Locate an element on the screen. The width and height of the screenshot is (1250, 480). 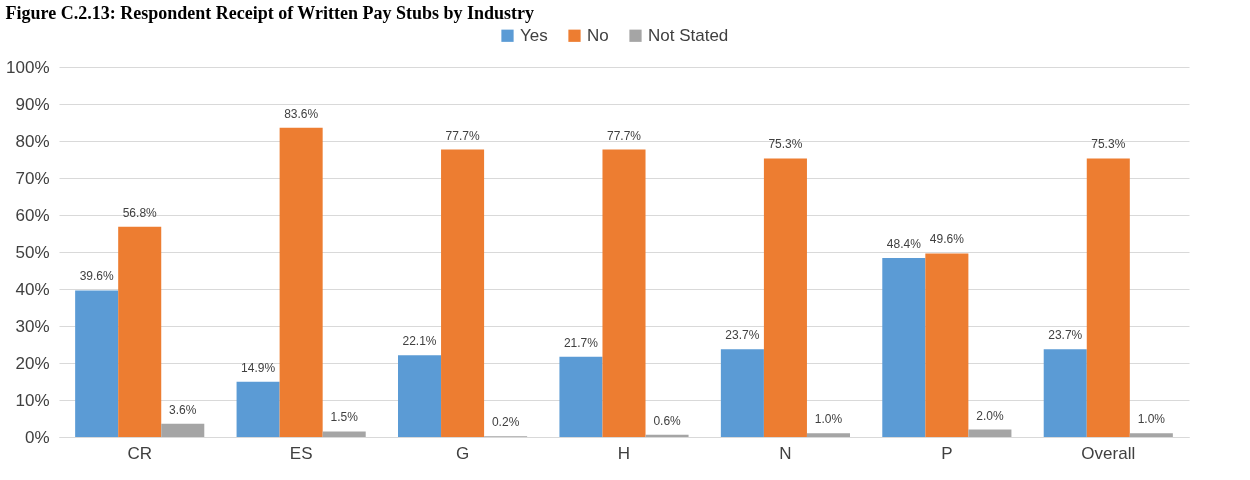
y-tick-label: 80% is located at coordinates (32, 141).